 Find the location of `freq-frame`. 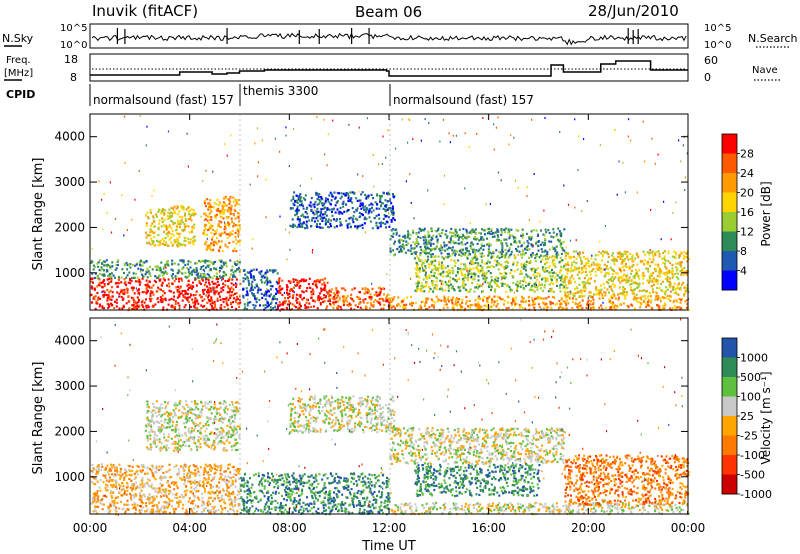

freq-frame is located at coordinates (389, 67).